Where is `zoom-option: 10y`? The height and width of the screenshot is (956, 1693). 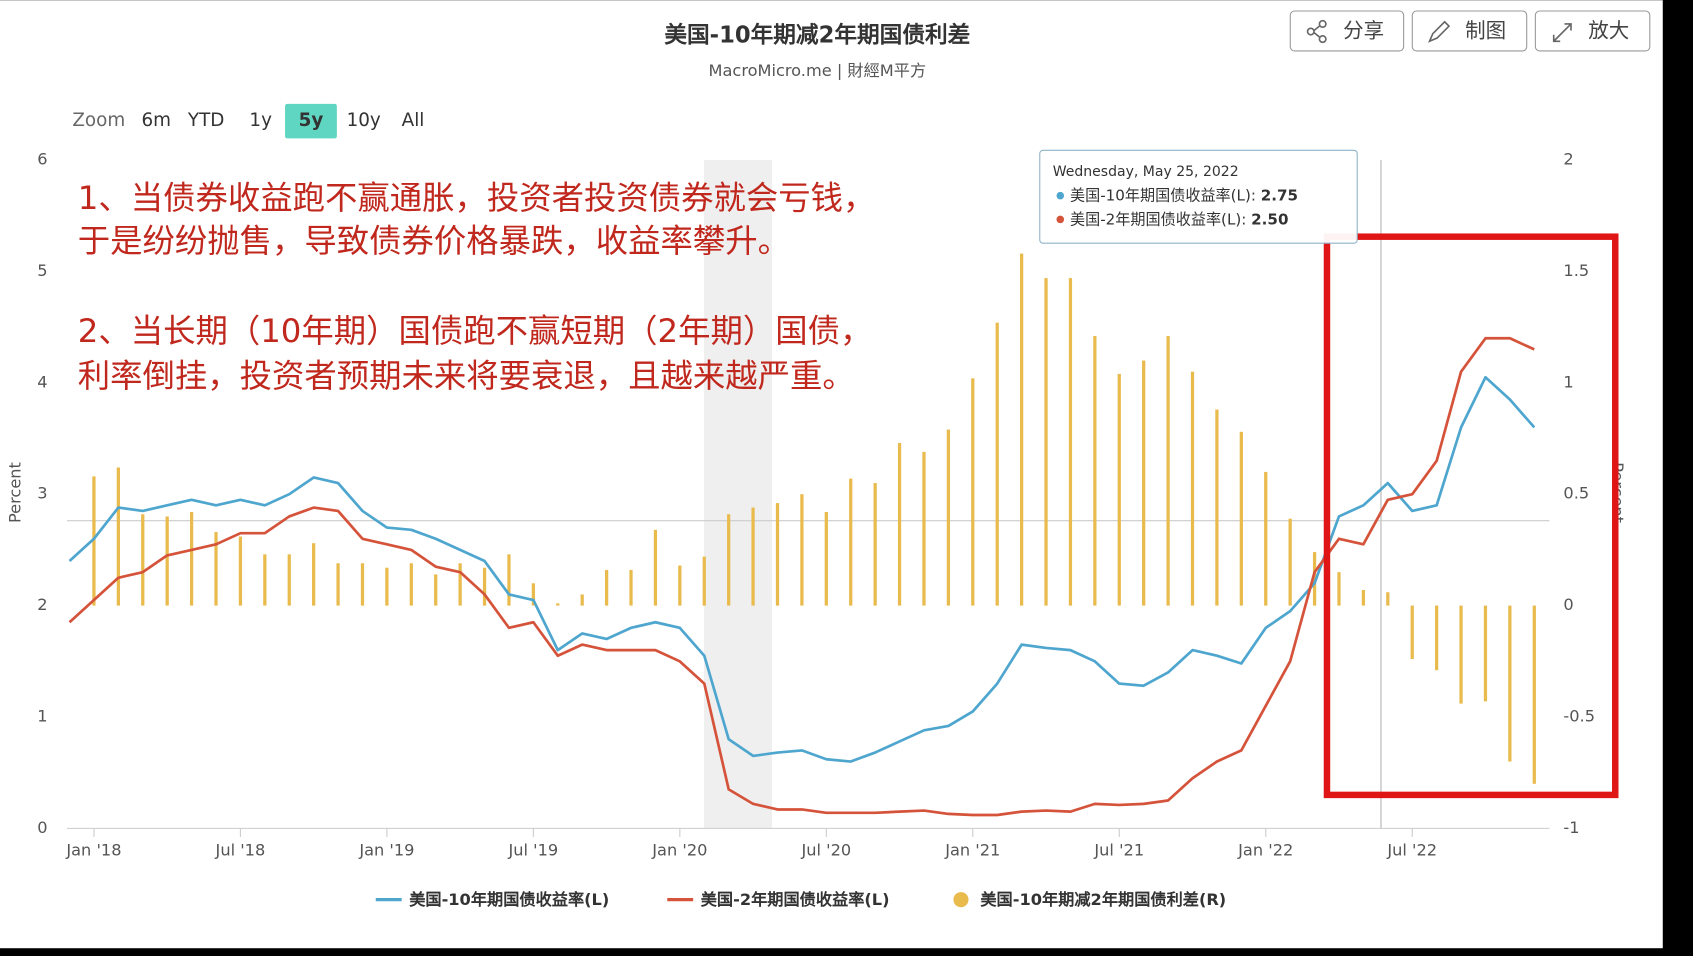
zoom-option: 10y is located at coordinates (364, 120).